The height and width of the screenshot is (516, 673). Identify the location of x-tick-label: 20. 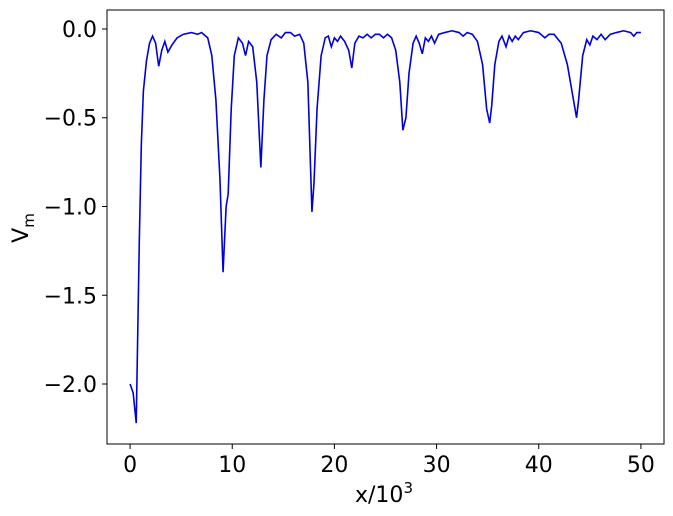
(334, 465).